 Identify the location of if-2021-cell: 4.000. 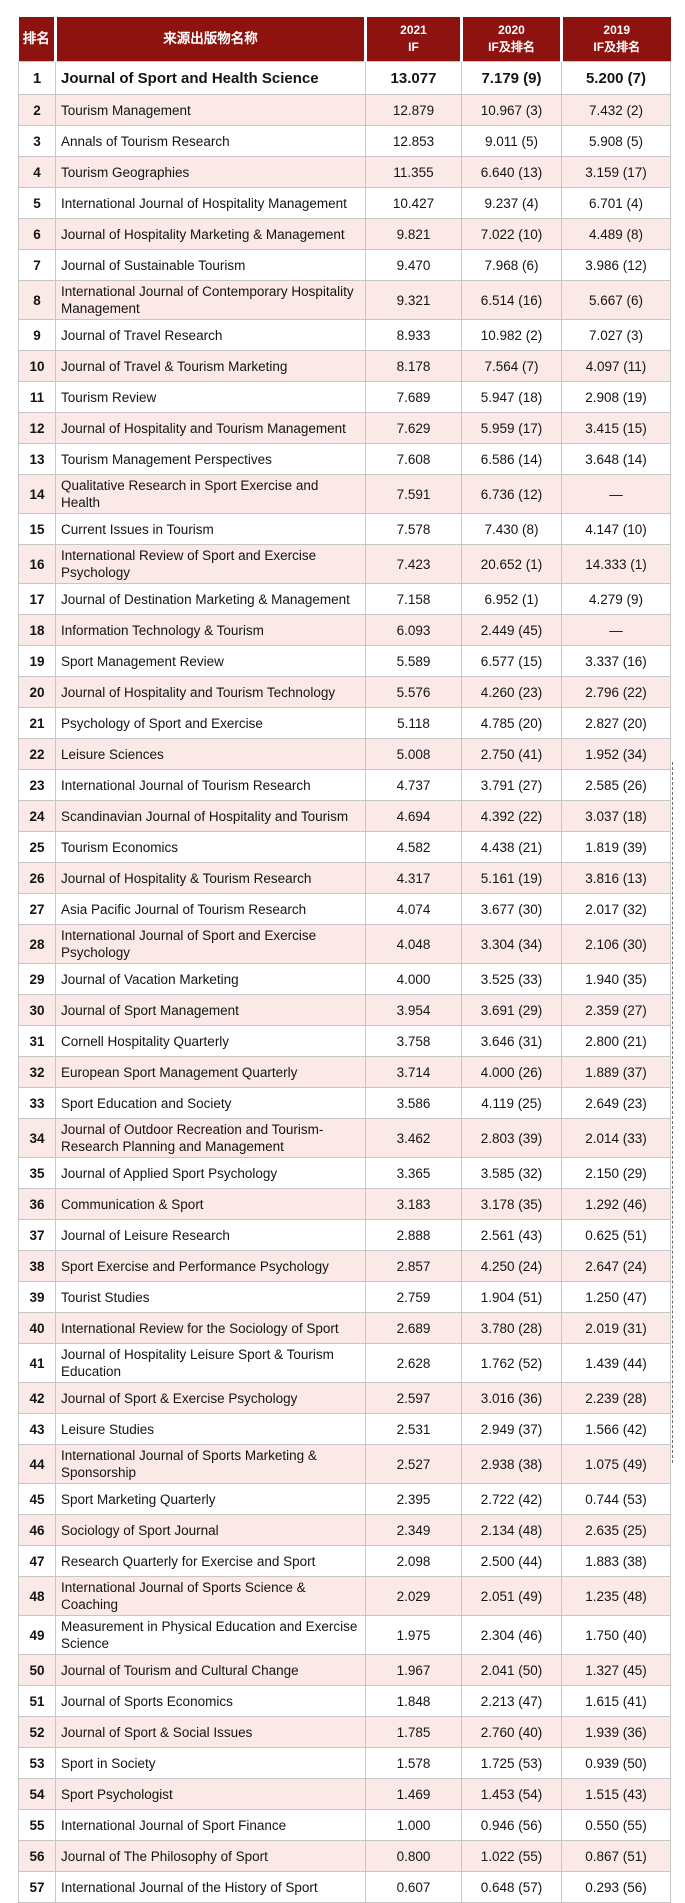
(413, 979).